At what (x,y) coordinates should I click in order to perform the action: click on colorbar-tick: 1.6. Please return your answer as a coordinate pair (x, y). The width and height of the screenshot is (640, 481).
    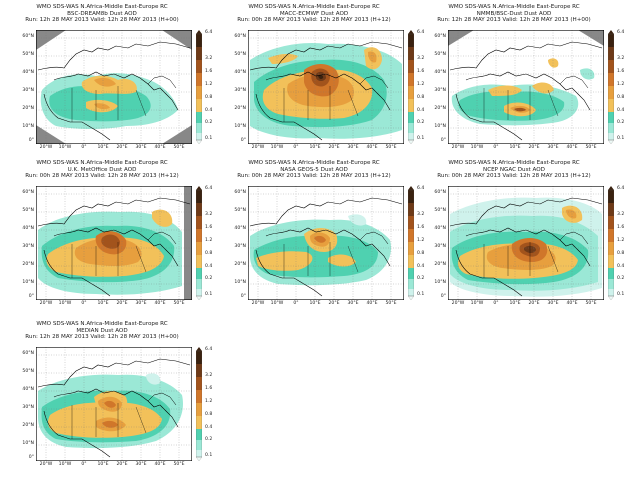
    Looking at the image, I should click on (421, 227).